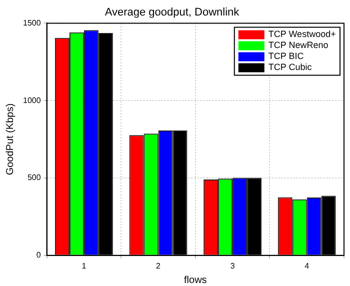 The width and height of the screenshot is (350, 286). What do you see at coordinates (233, 265) in the screenshot?
I see `x-tick-label: 3` at bounding box center [233, 265].